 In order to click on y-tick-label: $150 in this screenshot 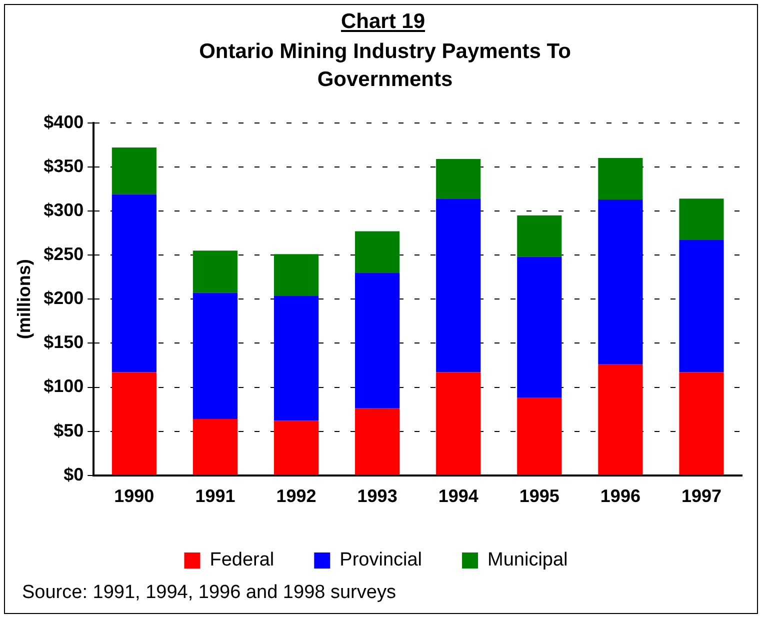, I will do `click(64, 342)`.